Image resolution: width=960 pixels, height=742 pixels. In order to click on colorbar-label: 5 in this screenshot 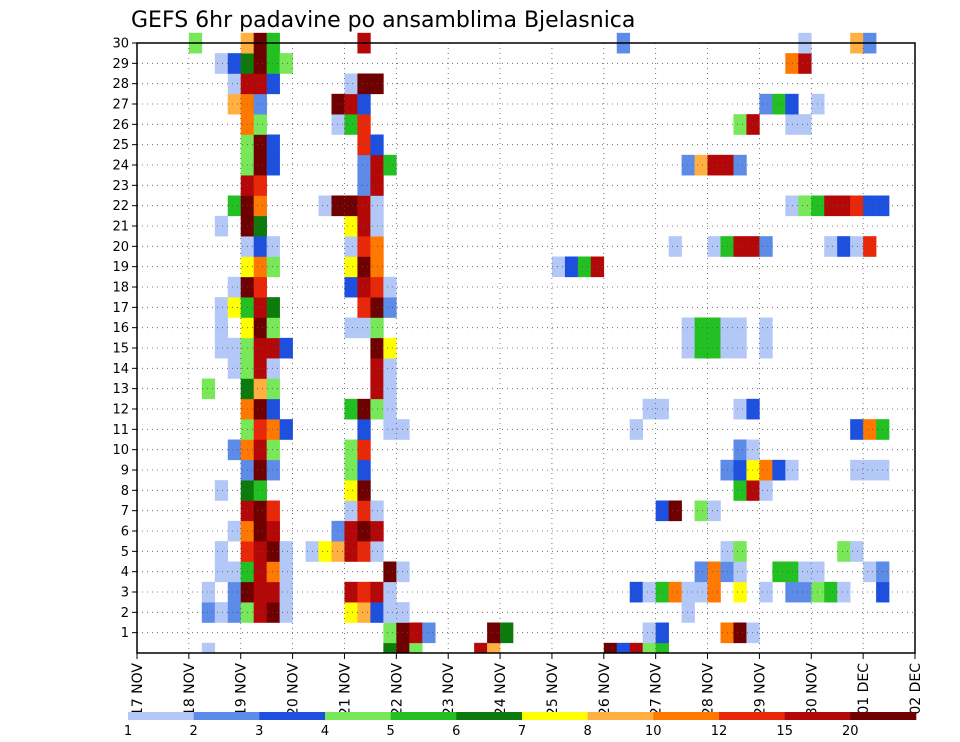, I will do `click(391, 731)`.